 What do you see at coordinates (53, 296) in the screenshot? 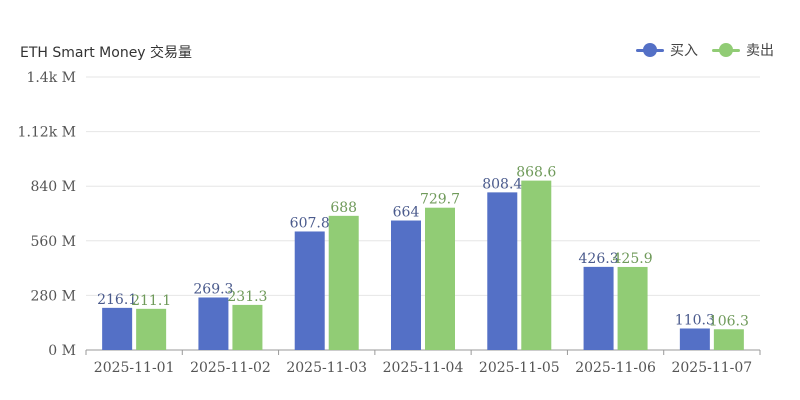
I see `y-tick-label: 280 M` at bounding box center [53, 296].